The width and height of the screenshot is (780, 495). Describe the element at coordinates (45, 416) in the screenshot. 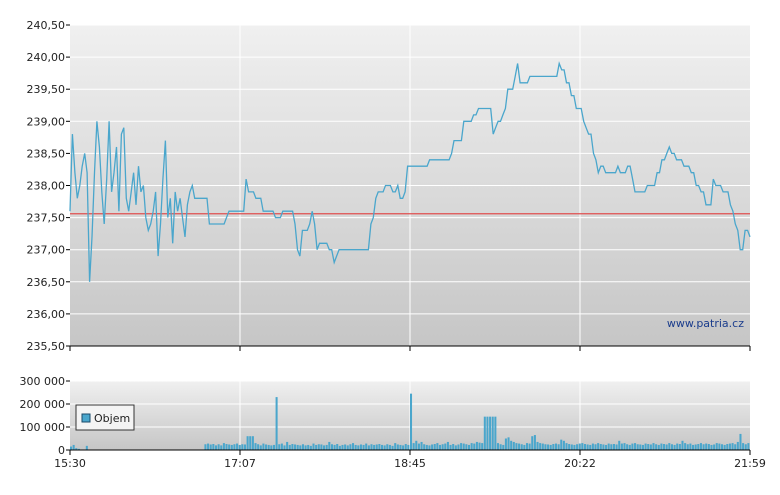

I see `volume-y-axis: 300 000 200 000 100 000 0` at that location.